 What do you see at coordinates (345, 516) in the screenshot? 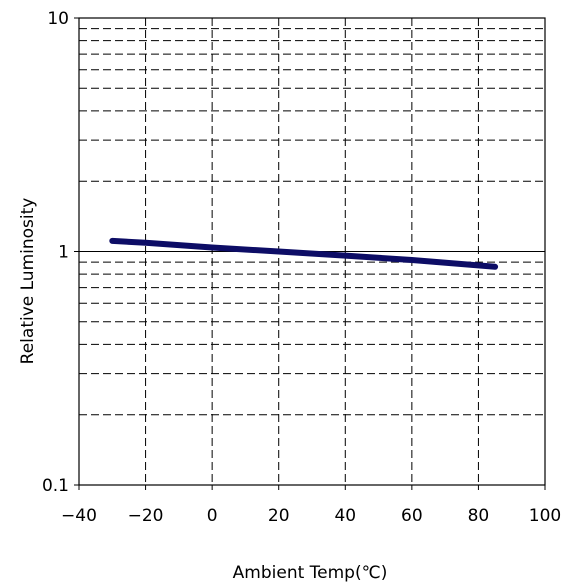
I see `x-tick-label: 40` at bounding box center [345, 516].